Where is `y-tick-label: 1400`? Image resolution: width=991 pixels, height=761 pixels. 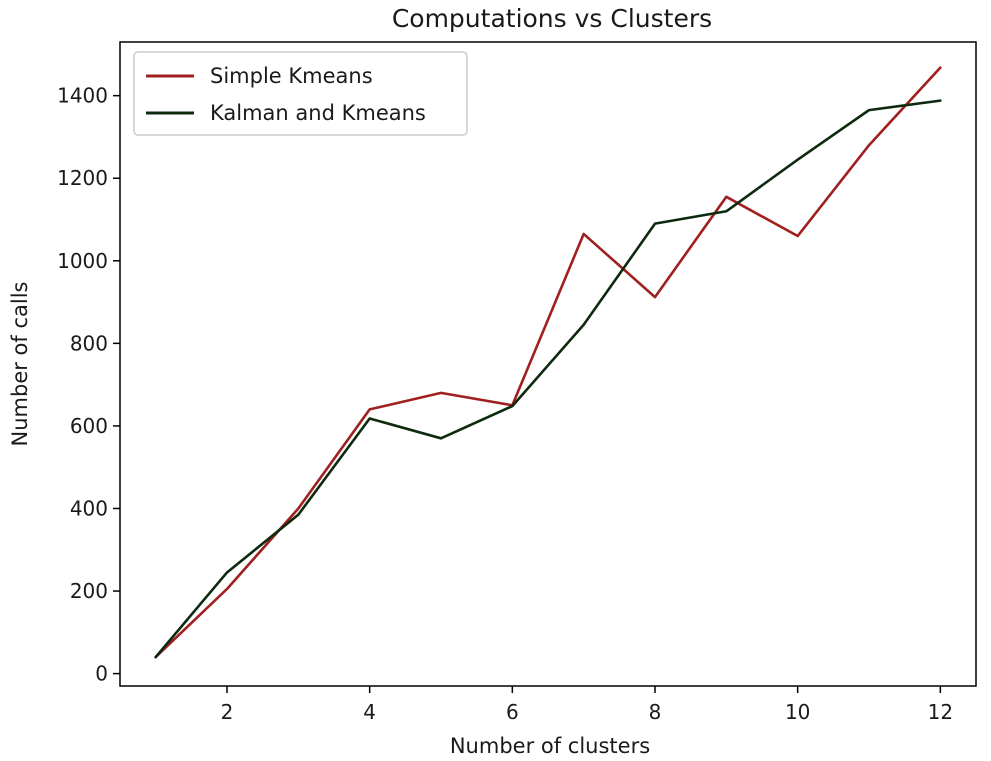
y-tick-label: 1400 is located at coordinates (82, 96).